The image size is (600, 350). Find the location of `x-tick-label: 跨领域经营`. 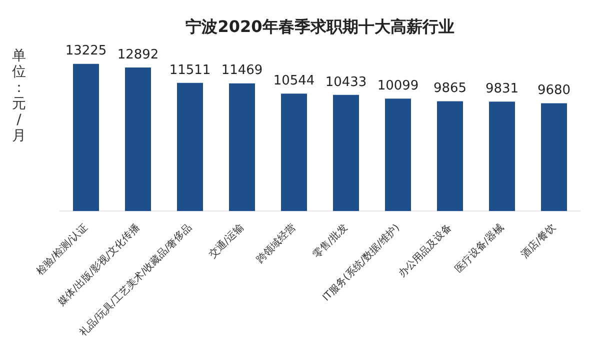

x-tick-label: 跨领域经营 is located at coordinates (276, 244).